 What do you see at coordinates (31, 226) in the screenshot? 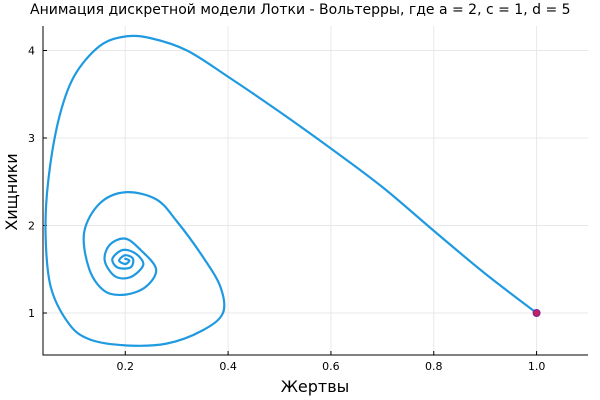
I see `y-tick-label: 2` at bounding box center [31, 226].